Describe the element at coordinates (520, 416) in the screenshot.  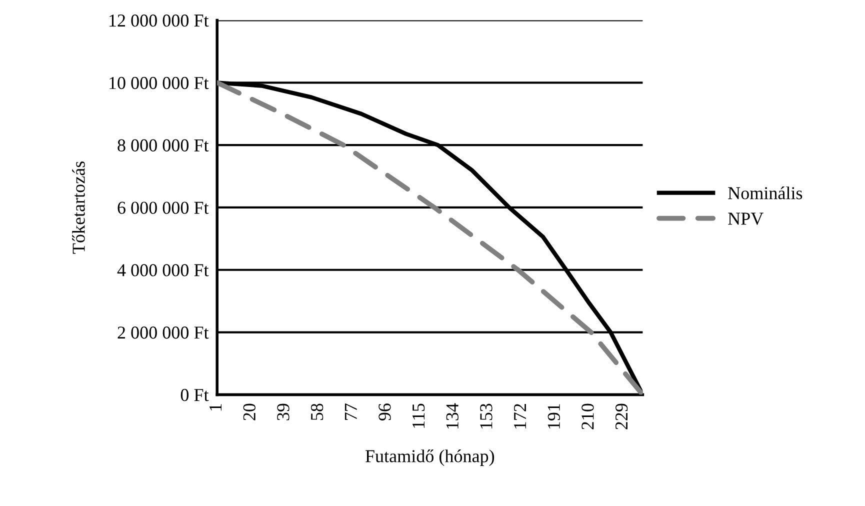
I see `x-tick-label: 172` at that location.